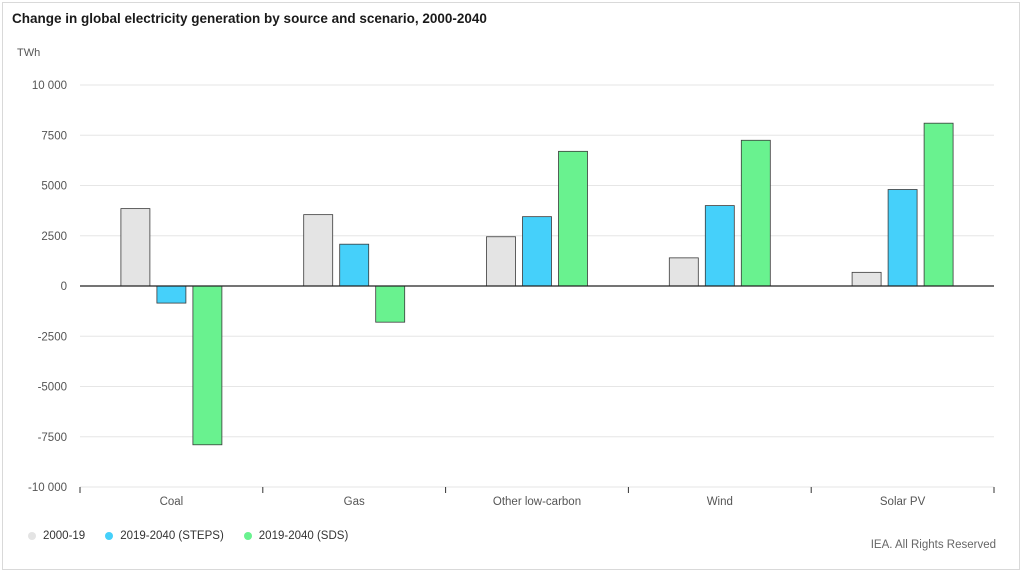 The height and width of the screenshot is (574, 1024). Describe the element at coordinates (54, 136) in the screenshot. I see `y-tick-label: 7500` at that location.